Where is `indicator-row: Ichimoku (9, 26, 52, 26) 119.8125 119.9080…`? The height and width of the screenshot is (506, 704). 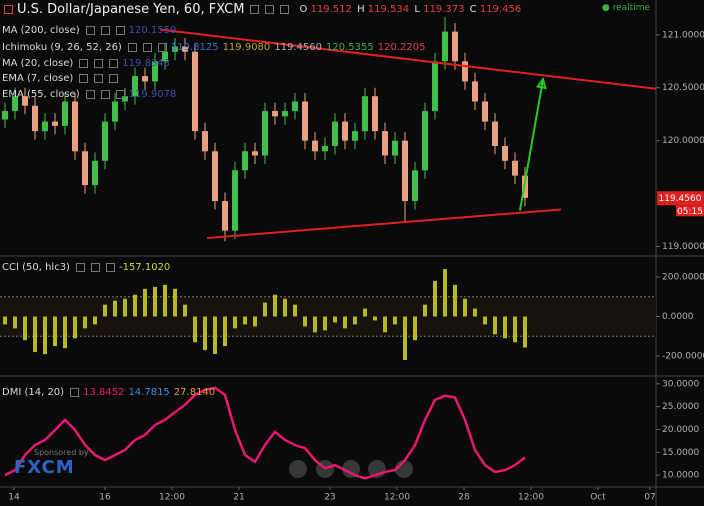 indicator-row: Ichimoku (9, 26, 52, 26) 119.8125 119.9080… is located at coordinates (213, 47).